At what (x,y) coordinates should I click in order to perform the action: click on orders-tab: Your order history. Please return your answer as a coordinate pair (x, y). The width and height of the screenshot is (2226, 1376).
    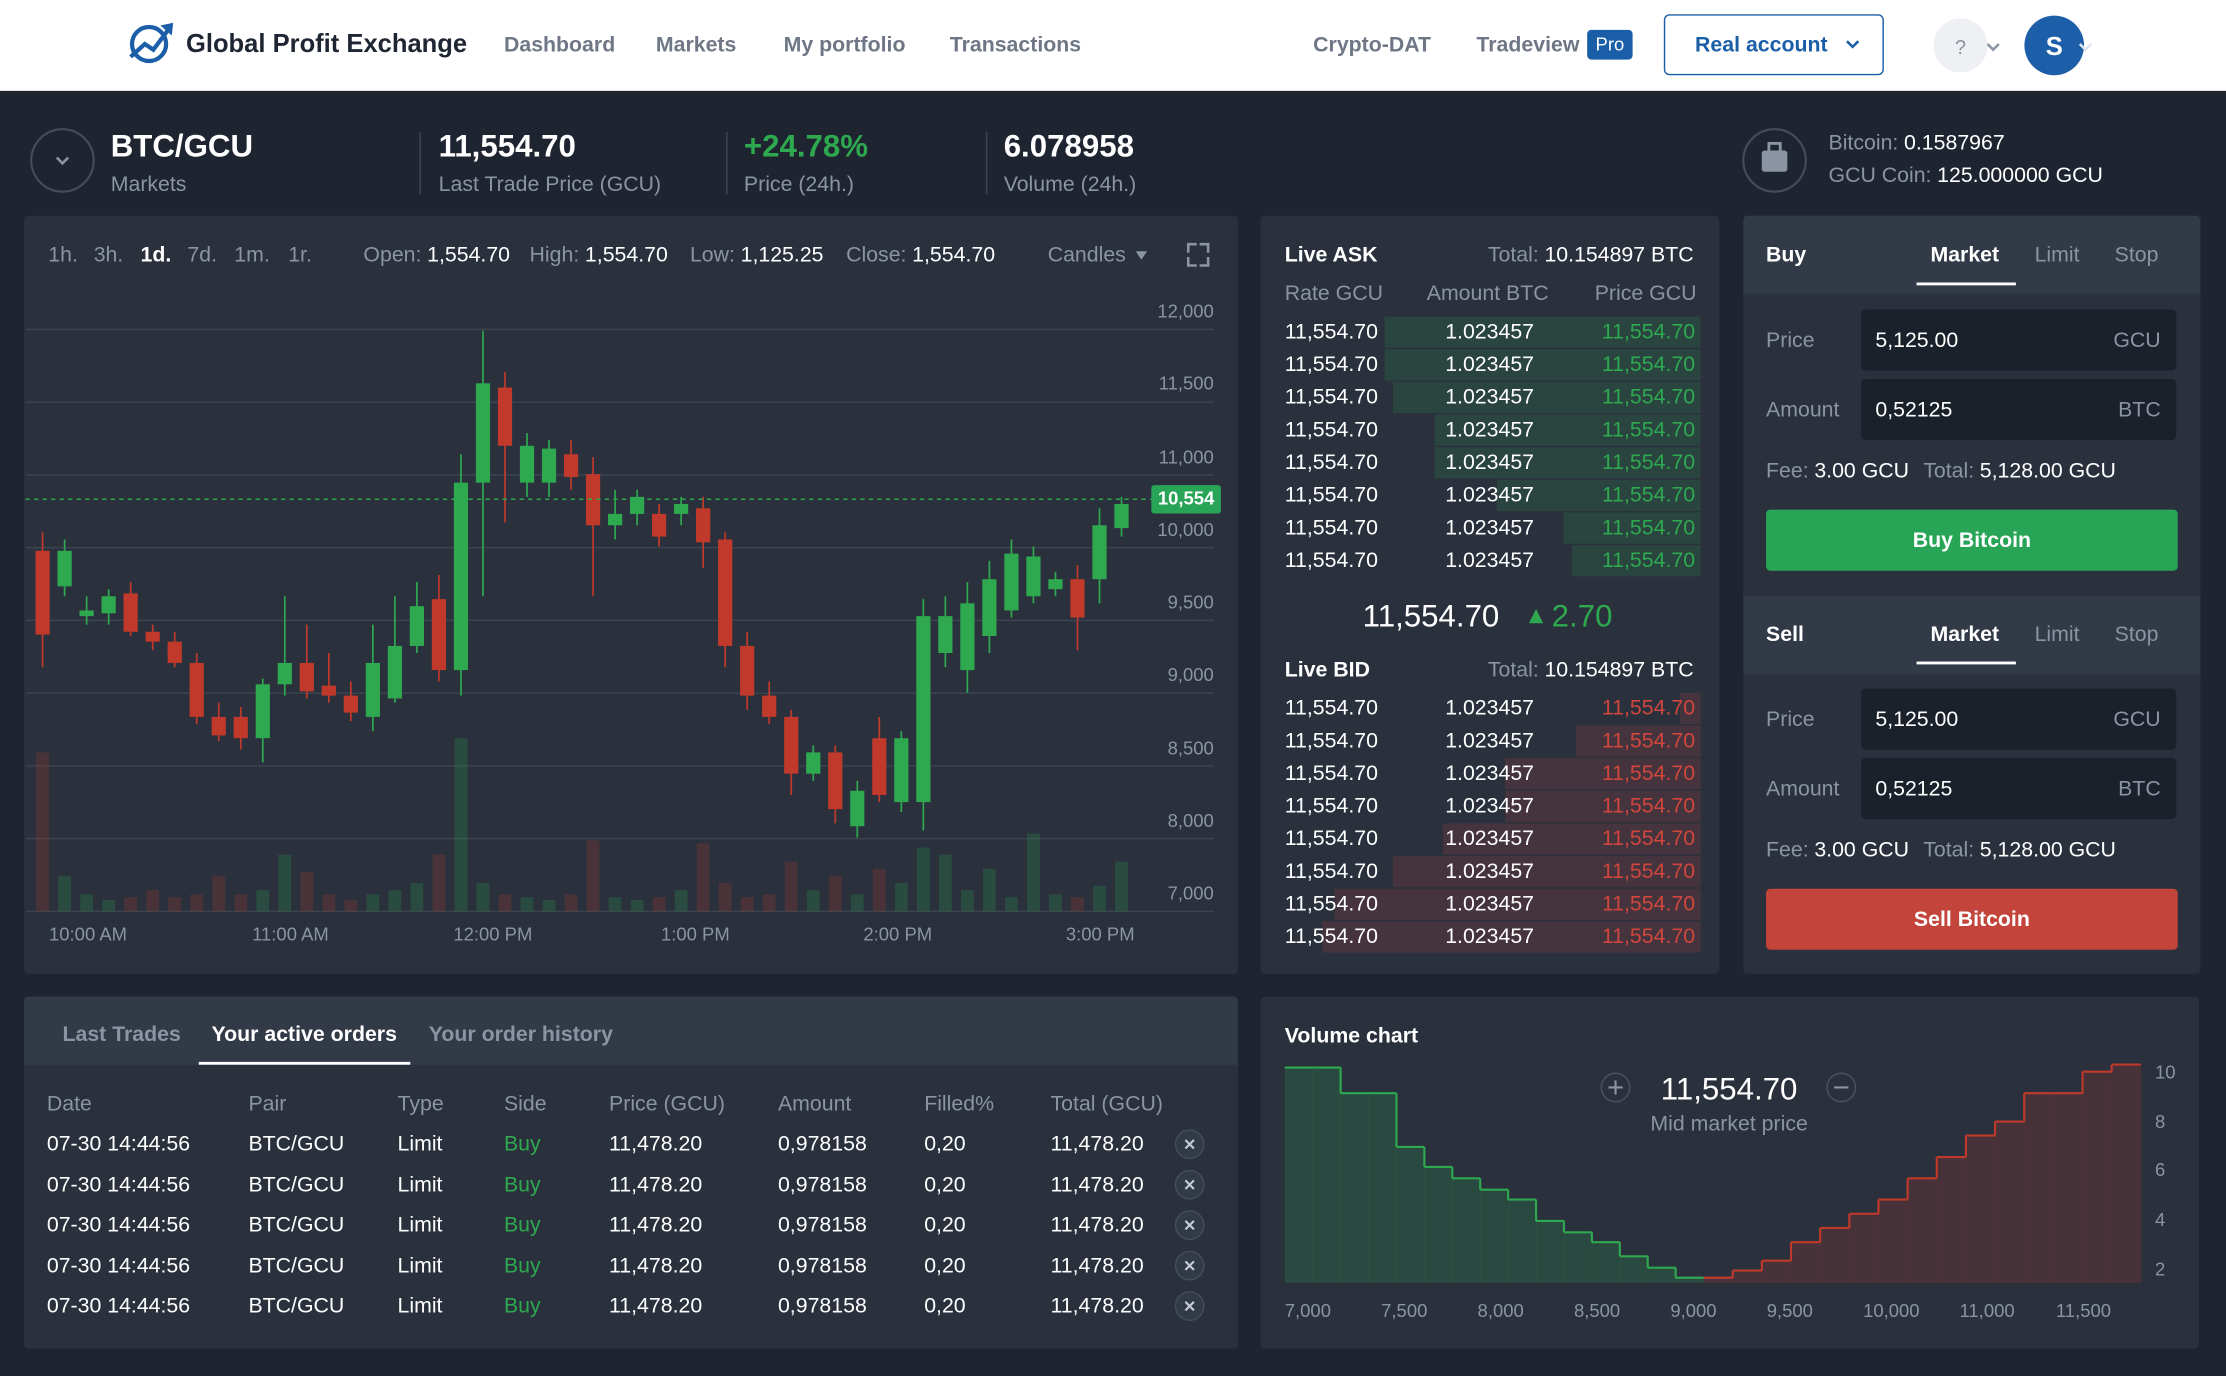
    Looking at the image, I should click on (520, 1034).